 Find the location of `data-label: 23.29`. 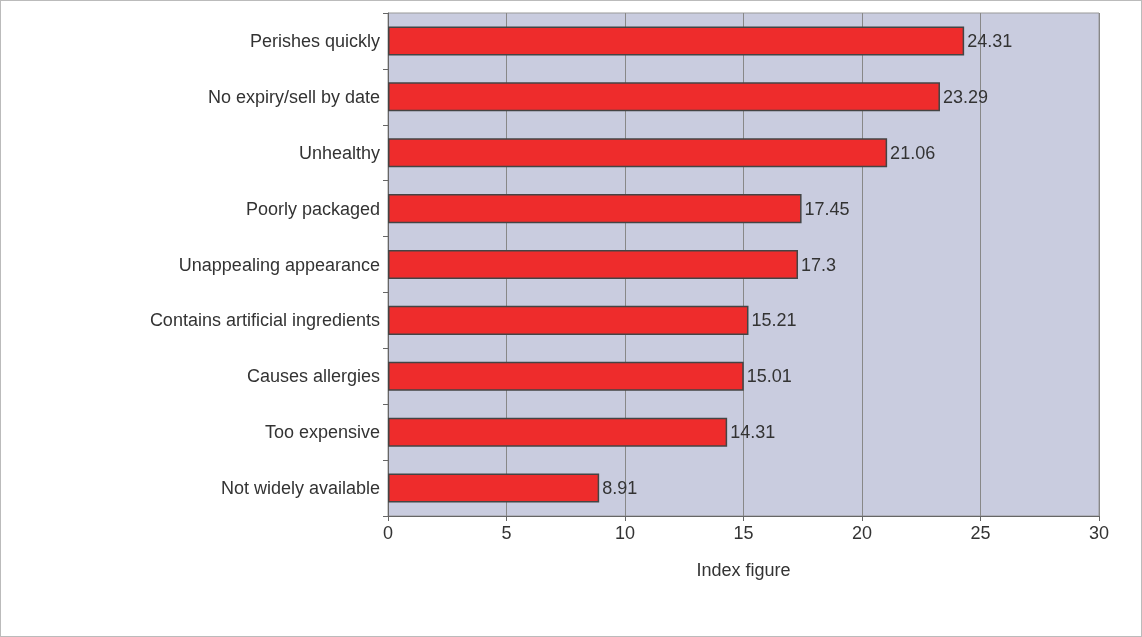

data-label: 23.29 is located at coordinates (965, 96).